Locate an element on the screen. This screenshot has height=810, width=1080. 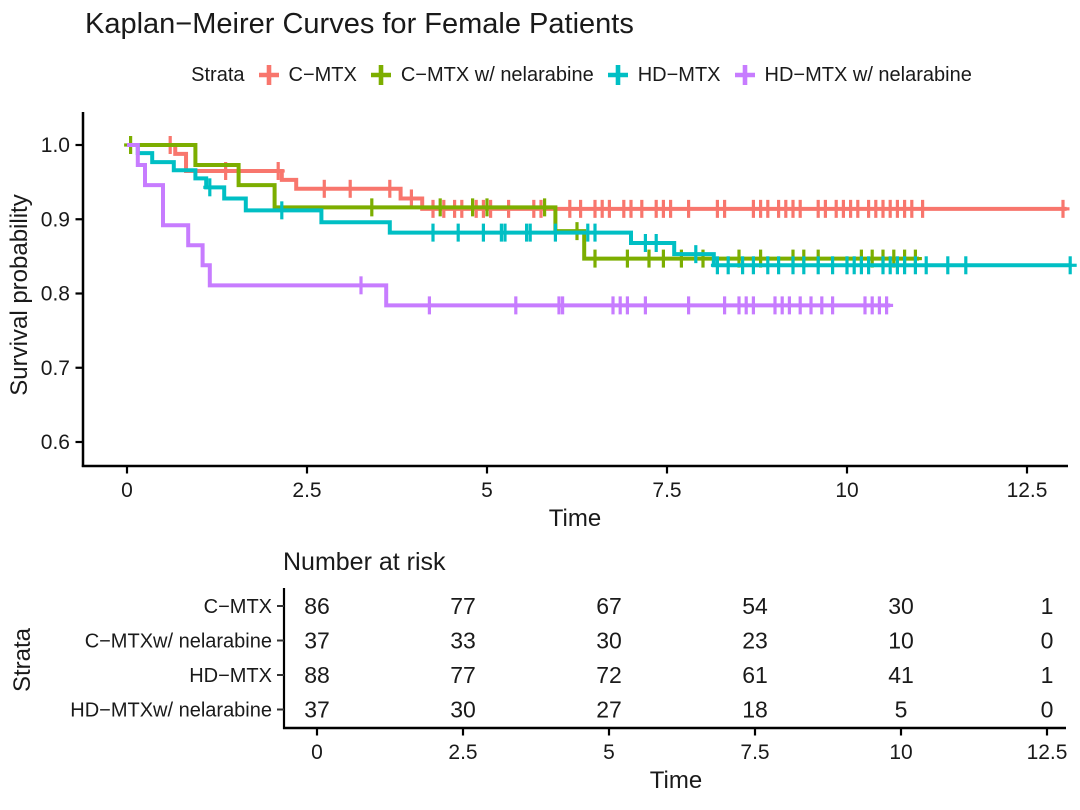
km-curve-c-mtx-w-nelarabine is located at coordinates (523, 202).